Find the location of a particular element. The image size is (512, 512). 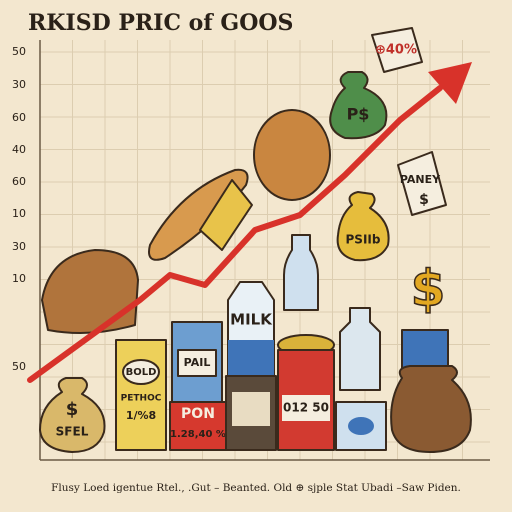

box-label: PAIL is located at coordinates (197, 362).